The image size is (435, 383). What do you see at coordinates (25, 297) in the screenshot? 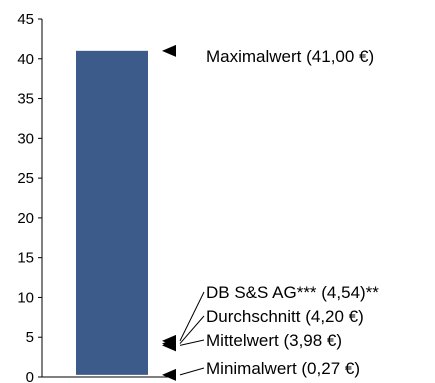
I see `y-tick-label: 10` at bounding box center [25, 297].